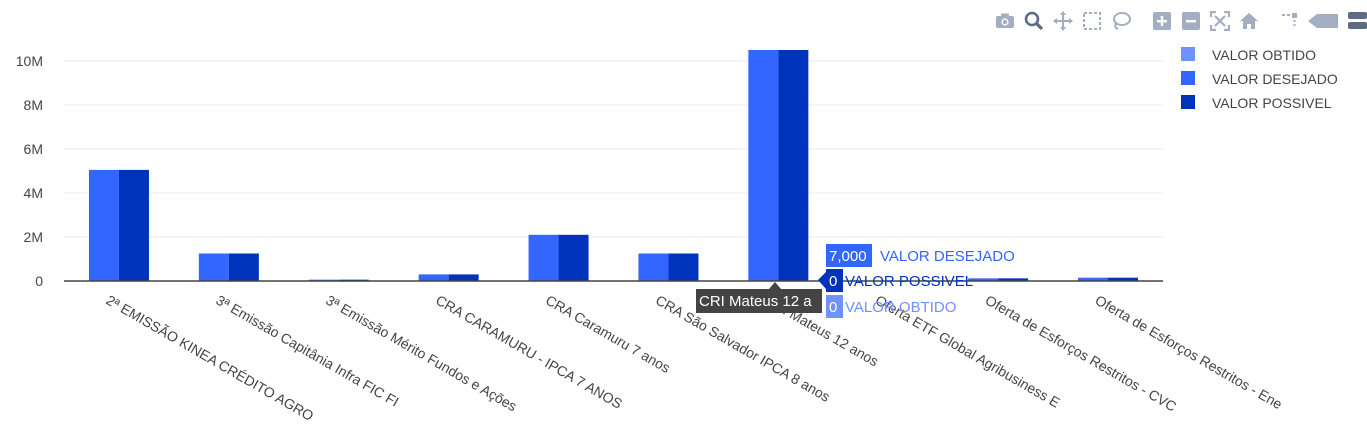 The width and height of the screenshot is (1367, 427). I want to click on spike-lines-icon, so click(1290, 21).